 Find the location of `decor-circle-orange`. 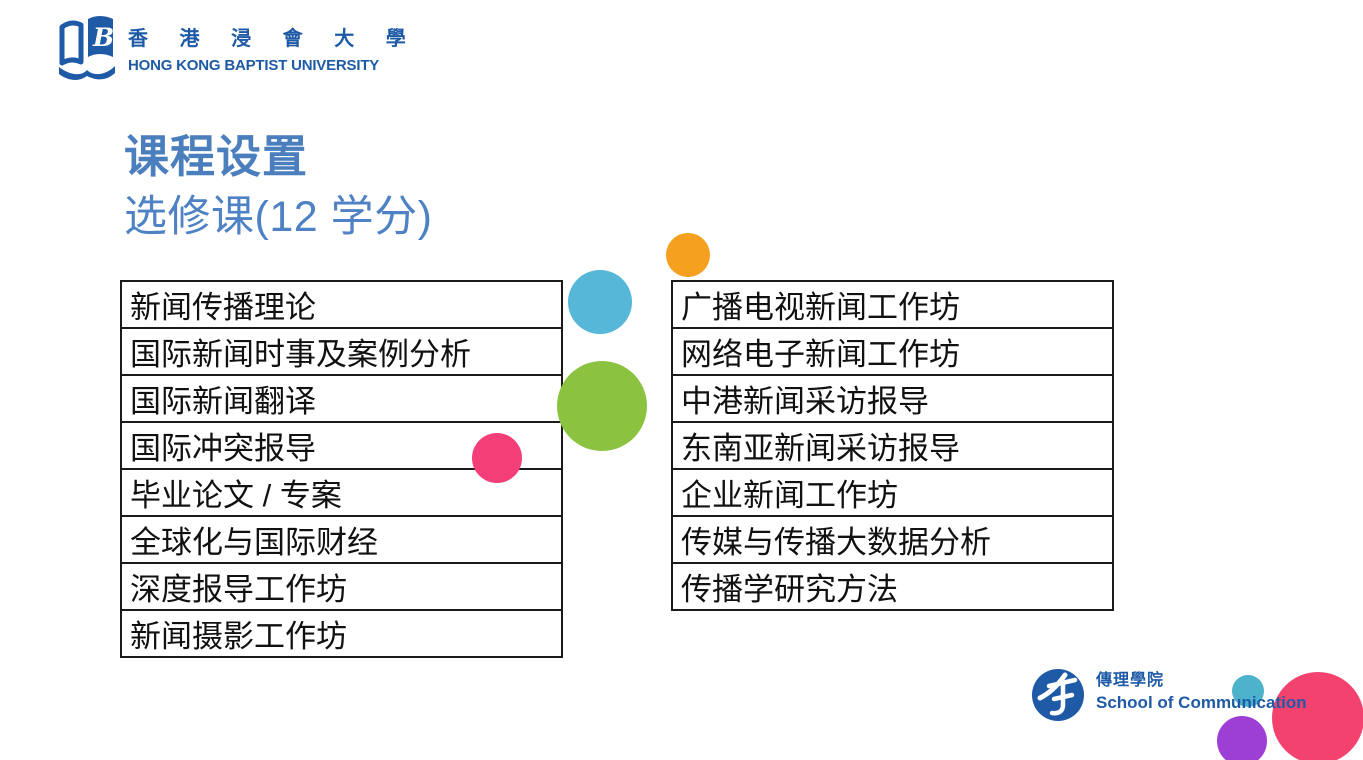

decor-circle-orange is located at coordinates (688, 255).